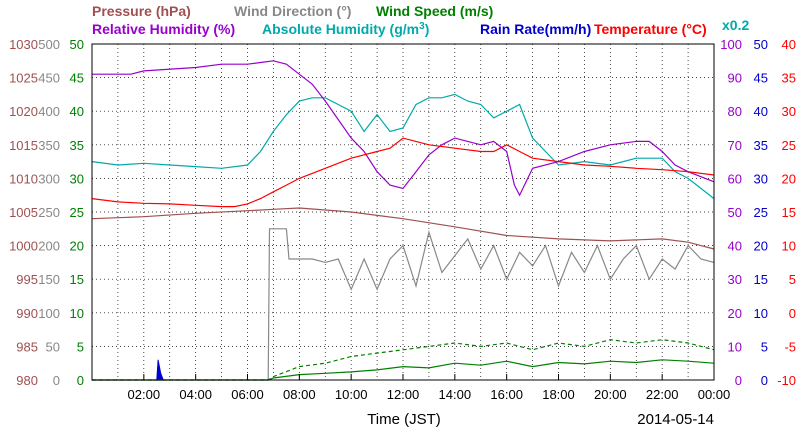 Image resolution: width=800 pixels, height=434 pixels. What do you see at coordinates (340, 29) in the screenshot?
I see `legend-text: Absolute Humidity (g/m` at bounding box center [340, 29].